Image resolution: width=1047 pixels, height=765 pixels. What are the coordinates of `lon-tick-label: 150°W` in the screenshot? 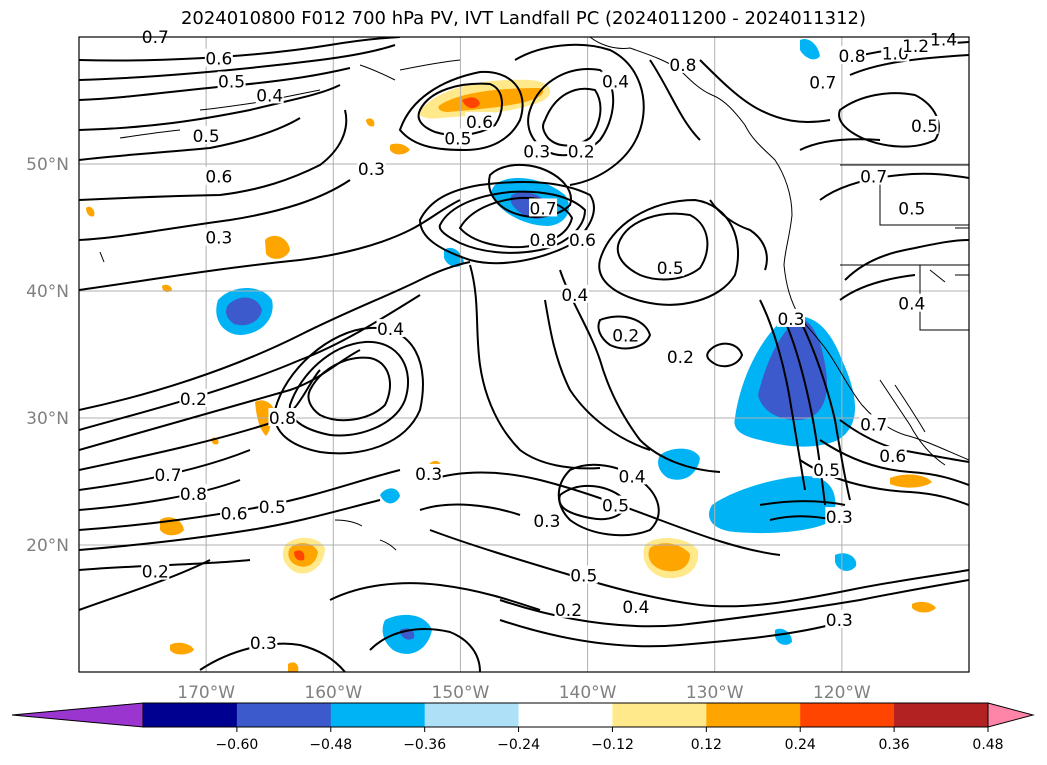 It's located at (461, 693).